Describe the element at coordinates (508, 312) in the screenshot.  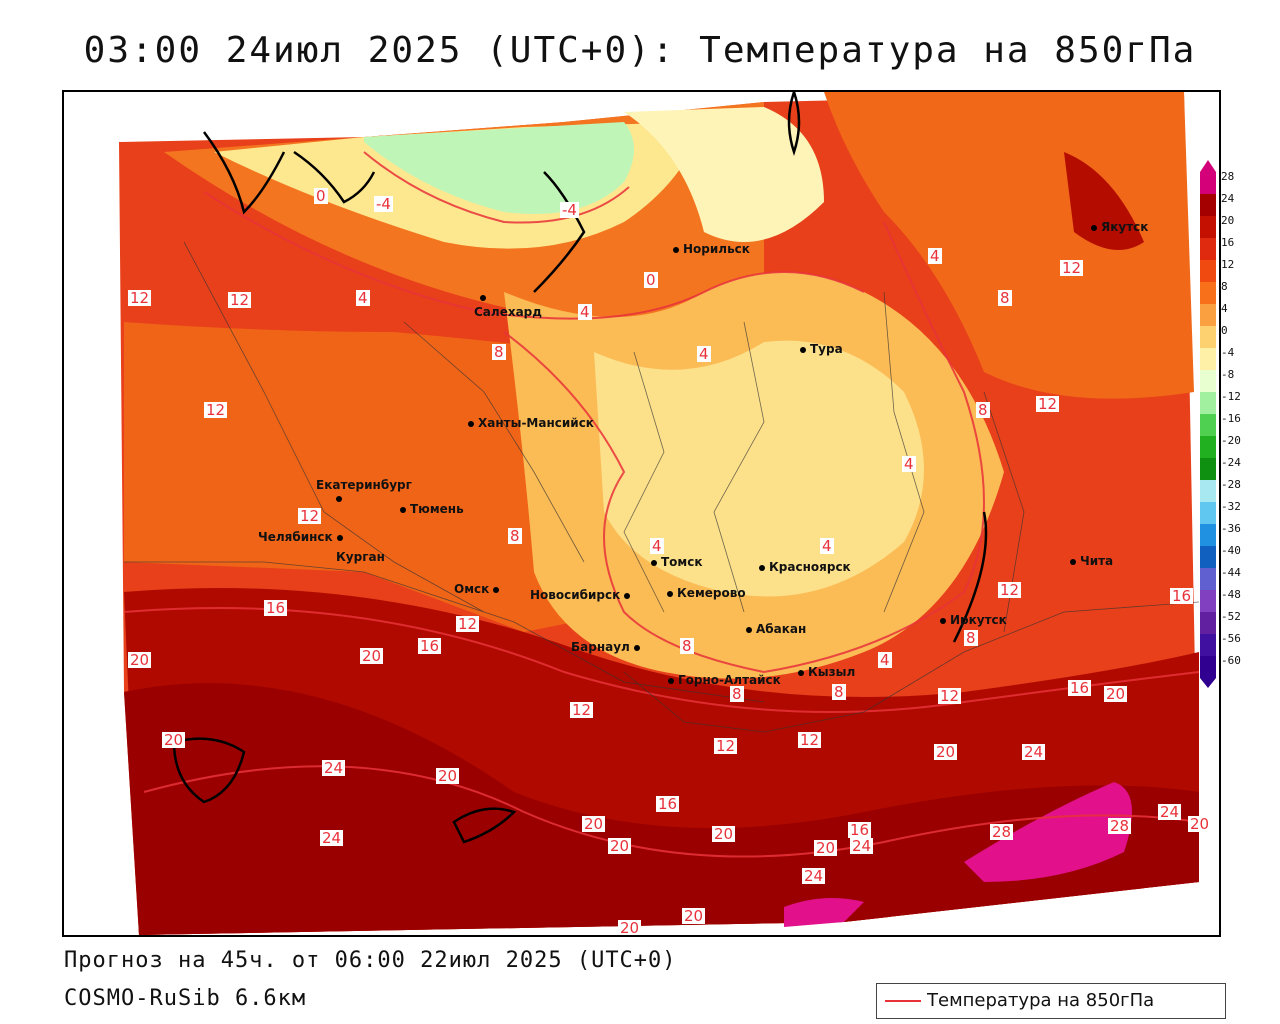
I see `city-salekhard-label: Салехард` at that location.